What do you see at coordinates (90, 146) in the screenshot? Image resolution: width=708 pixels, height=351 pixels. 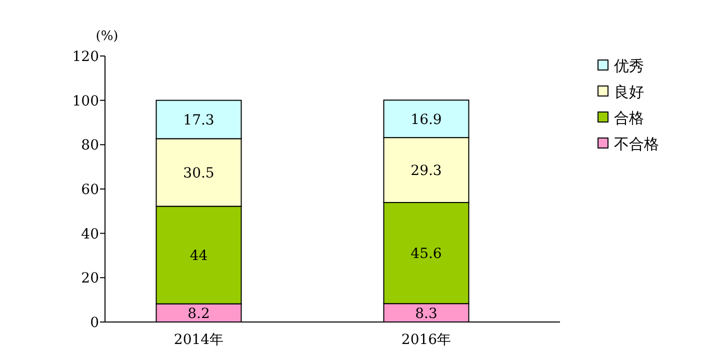 I see `y-tick-label: 80` at bounding box center [90, 146].